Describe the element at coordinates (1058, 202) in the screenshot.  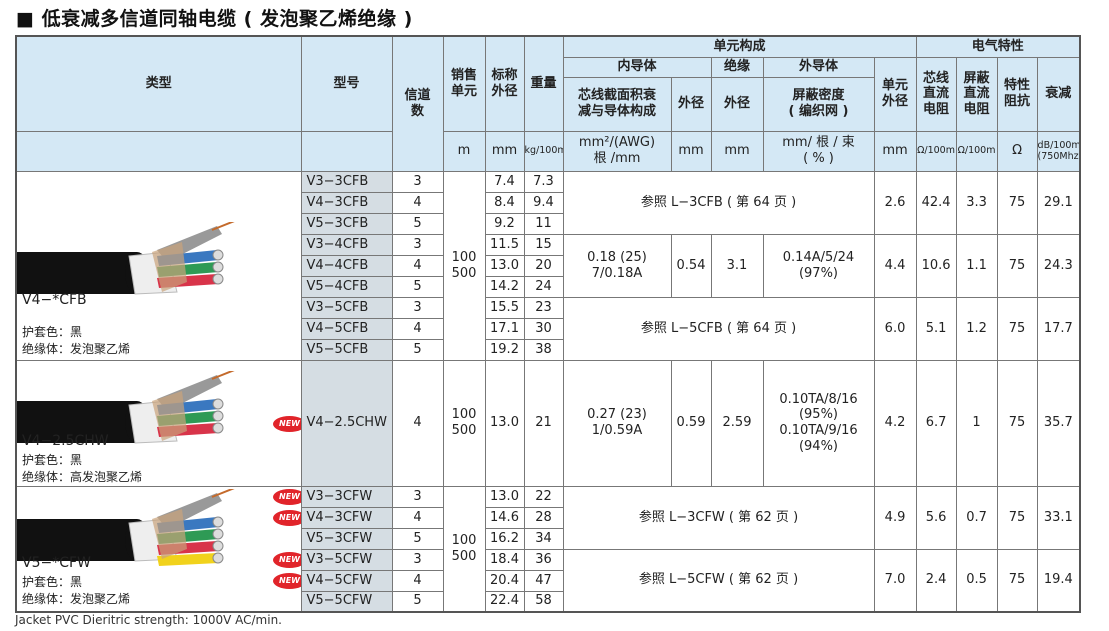
I see `attenuation-value: 29.1` at that location.